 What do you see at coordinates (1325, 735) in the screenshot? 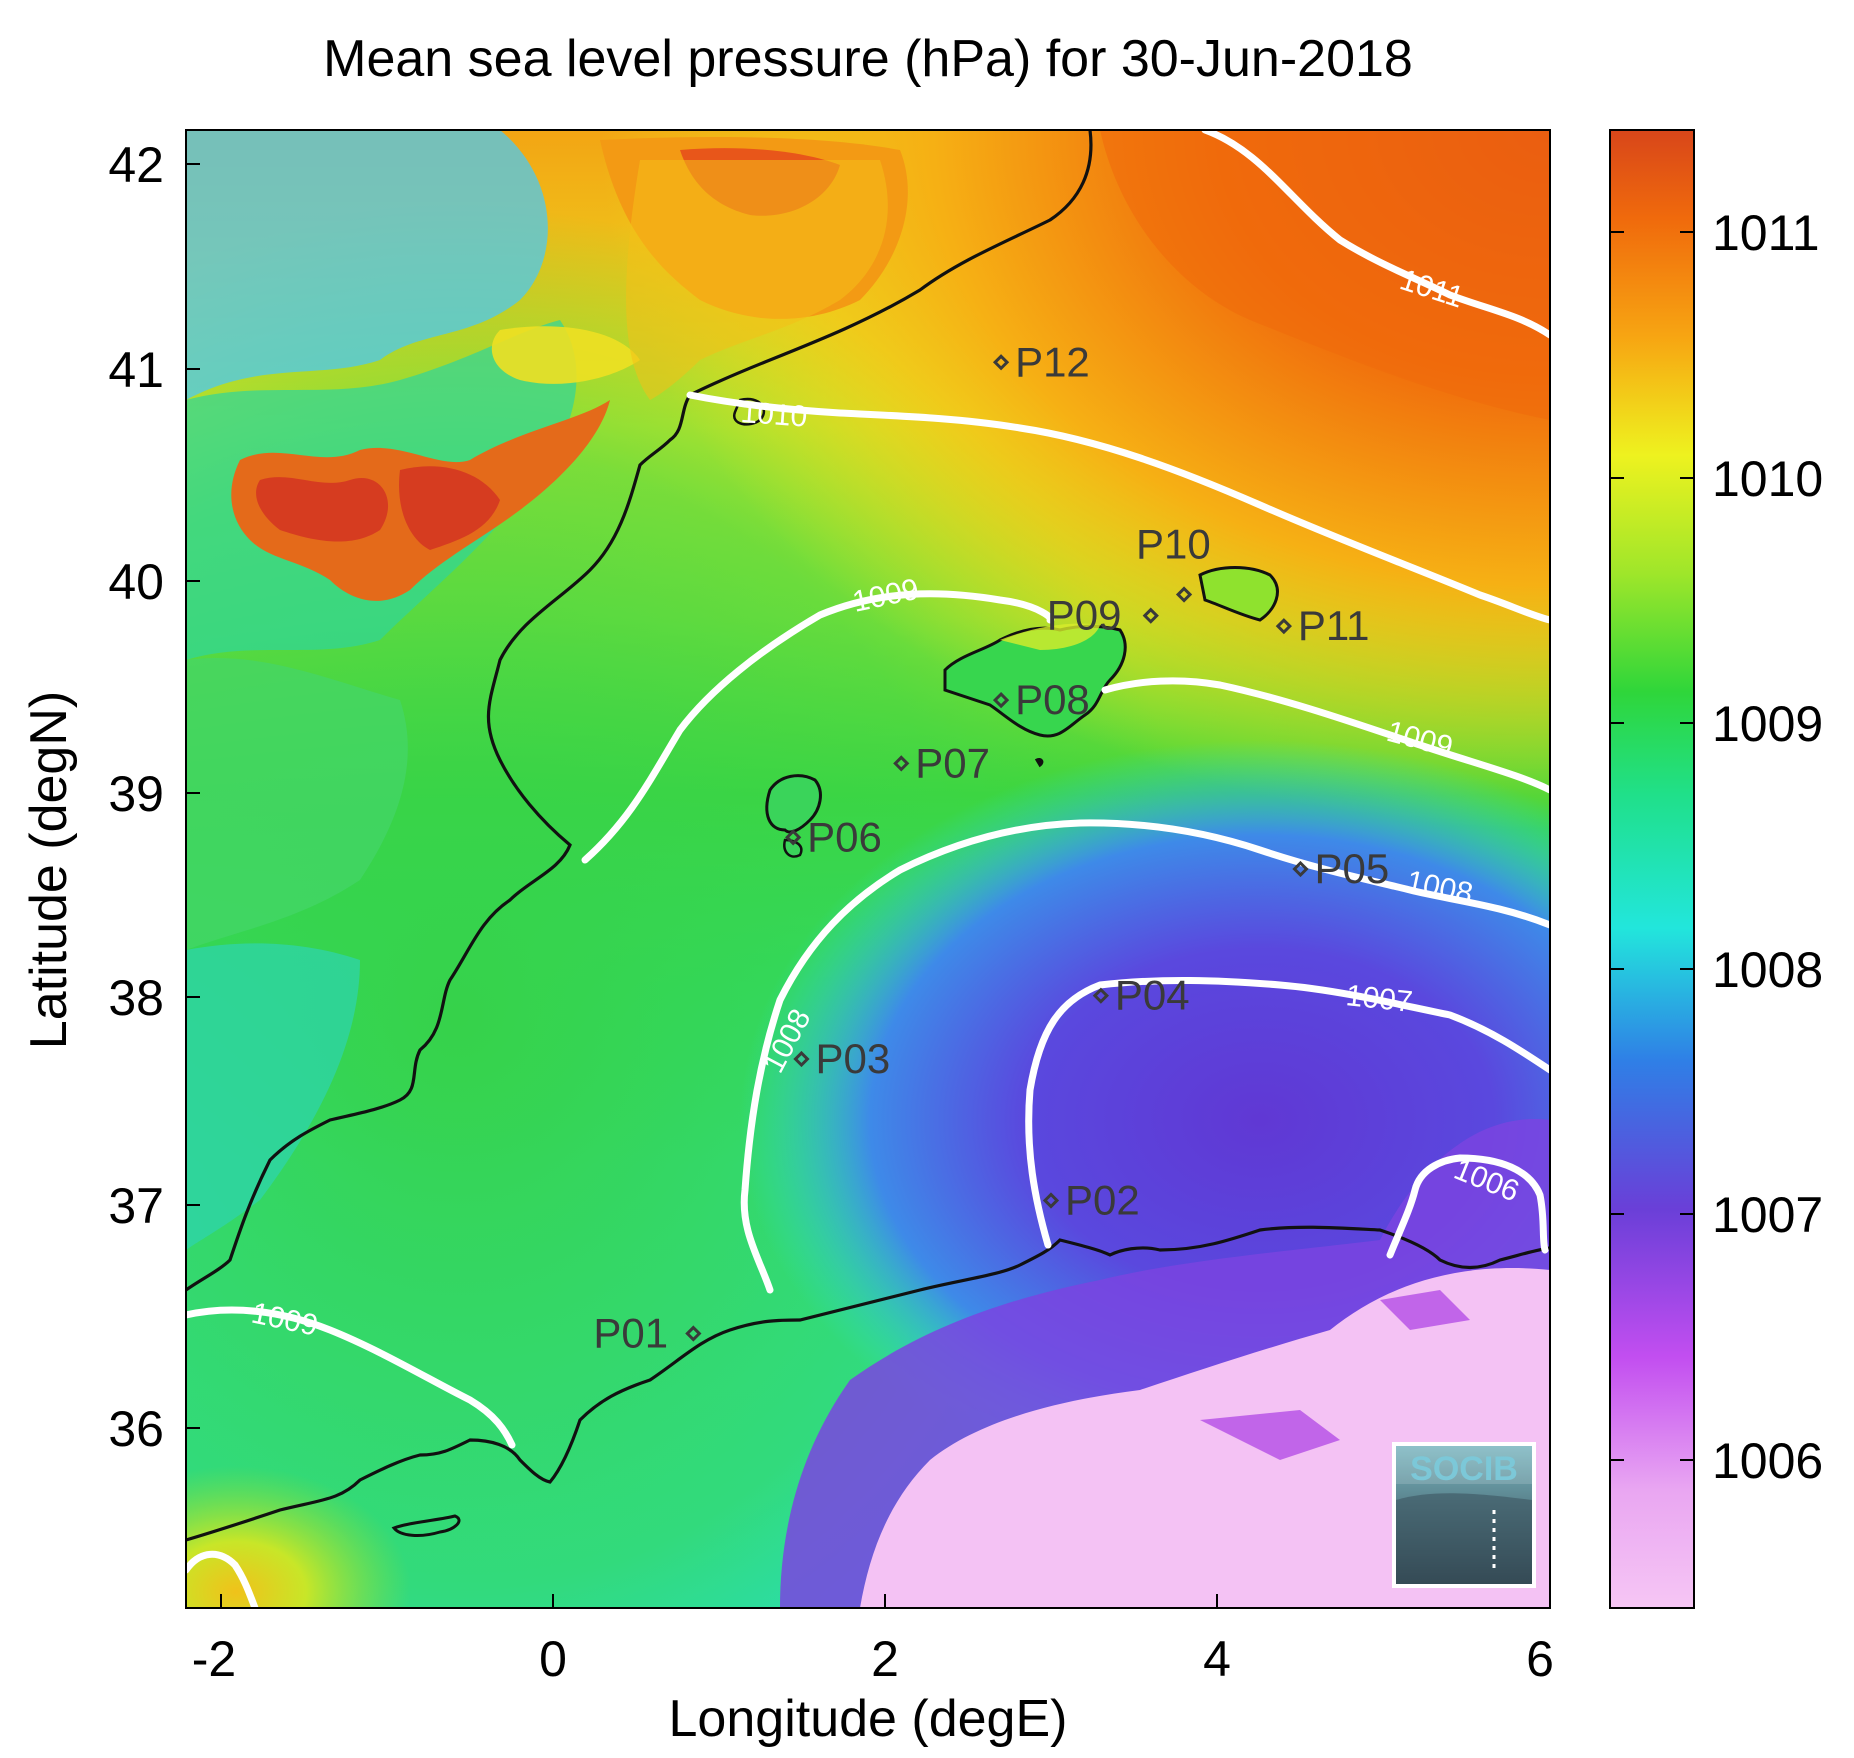
I see `isobar-1009-east` at bounding box center [1325, 735].